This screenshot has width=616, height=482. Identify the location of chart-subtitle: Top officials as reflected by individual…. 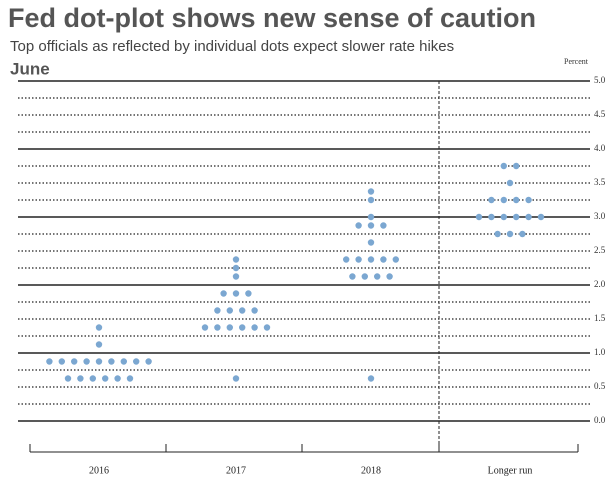
(232, 46).